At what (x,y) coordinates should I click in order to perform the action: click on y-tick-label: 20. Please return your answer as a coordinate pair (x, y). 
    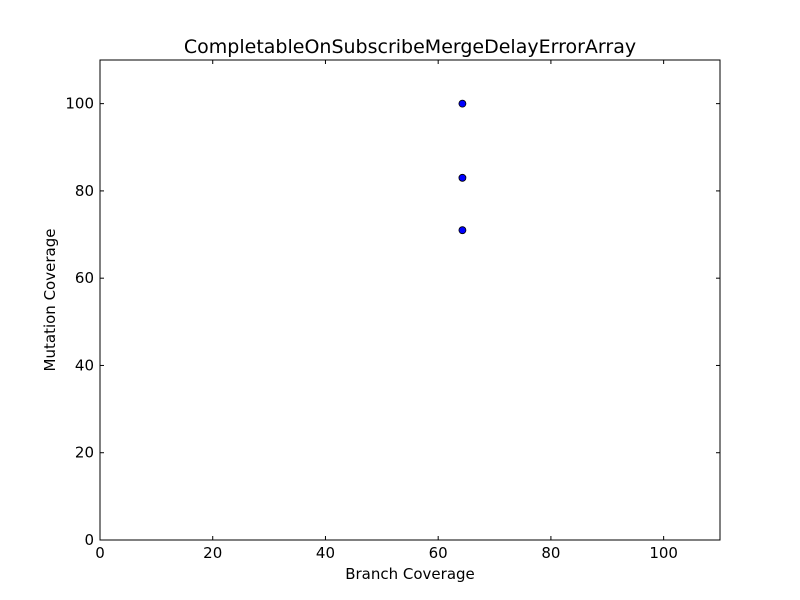
    Looking at the image, I should click on (84, 453).